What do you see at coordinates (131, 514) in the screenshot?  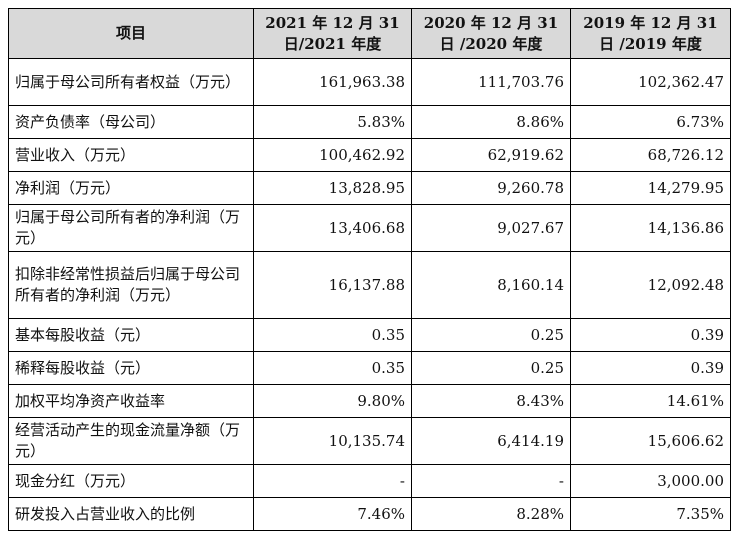 I see `row-label: 研发投入占营业收入的比例` at bounding box center [131, 514].